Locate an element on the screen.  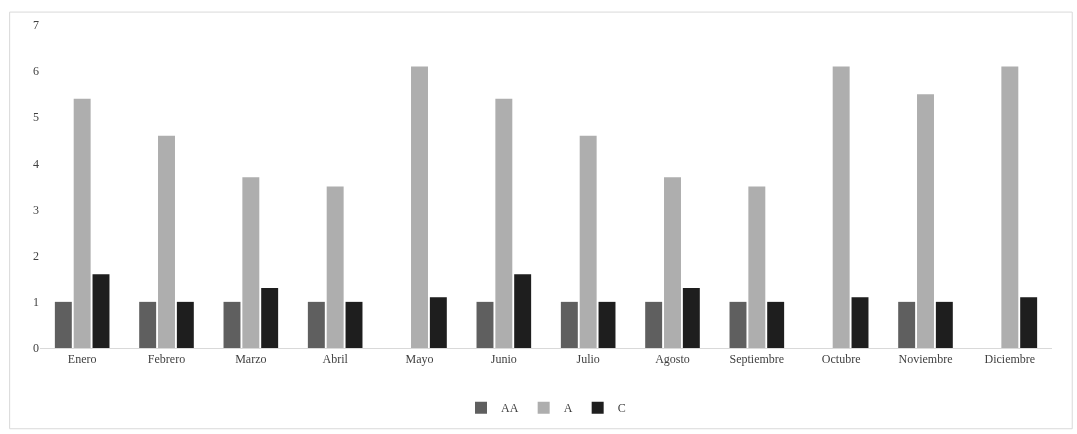
x-tick-label: Octubre is located at coordinates (841, 359).